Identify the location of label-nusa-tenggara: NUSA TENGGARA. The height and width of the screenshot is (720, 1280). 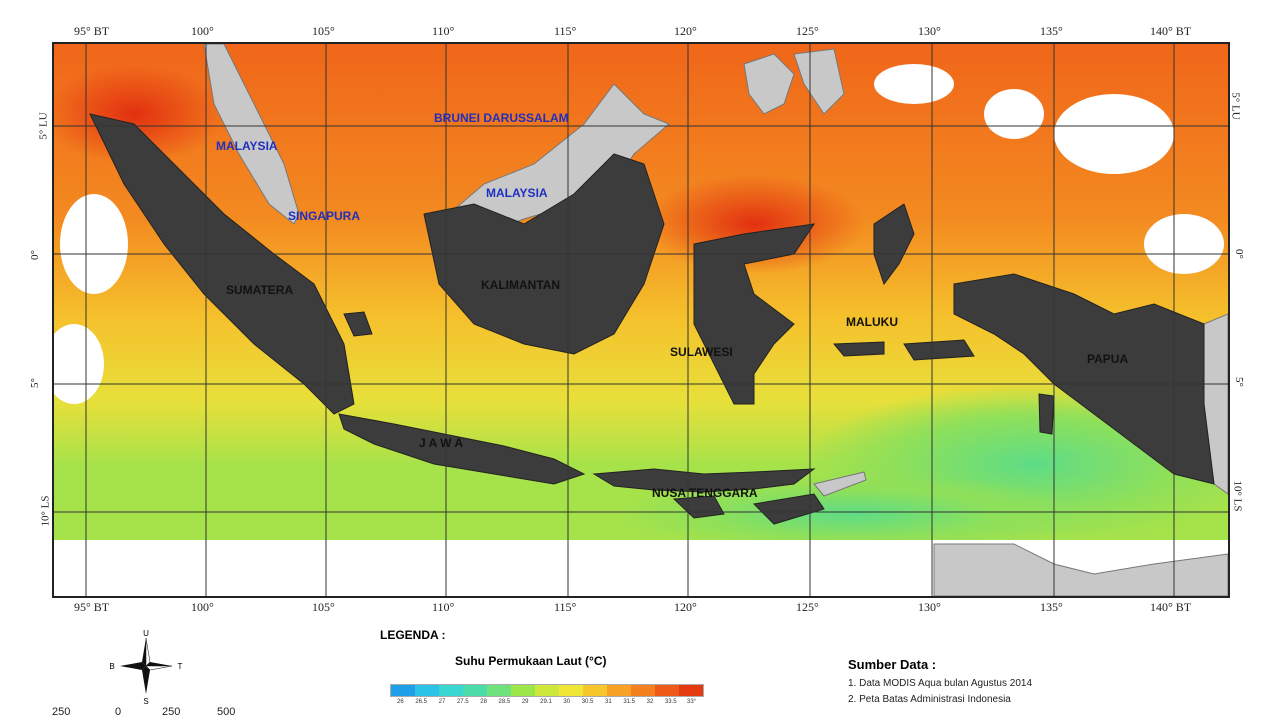
(705, 493).